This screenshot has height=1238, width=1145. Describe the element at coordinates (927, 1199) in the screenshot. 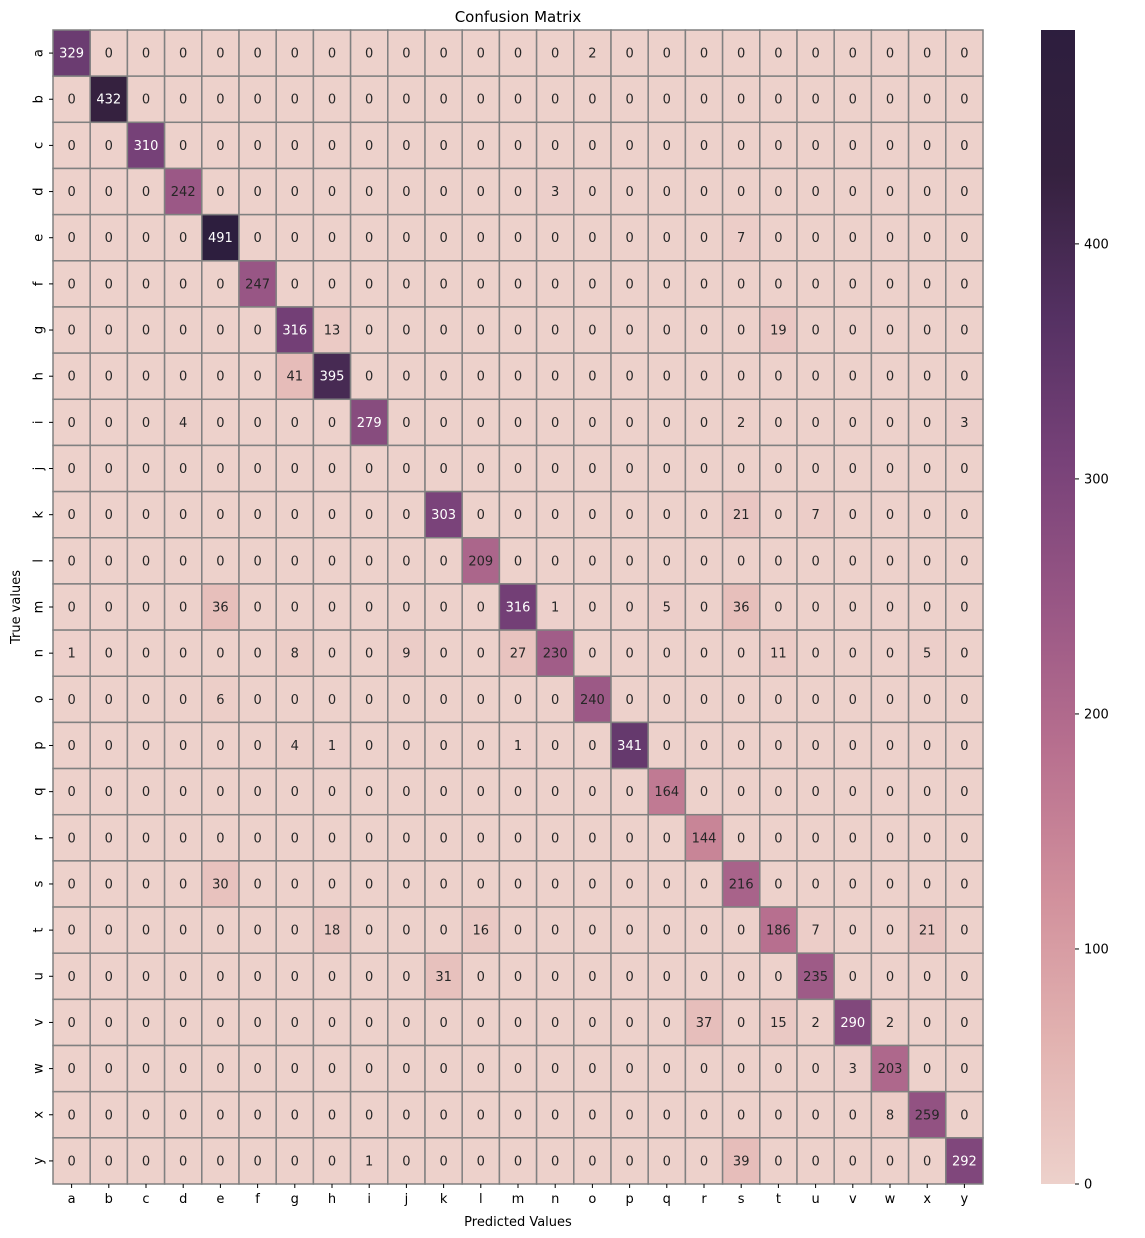

I see `x-tick-label: x` at that location.